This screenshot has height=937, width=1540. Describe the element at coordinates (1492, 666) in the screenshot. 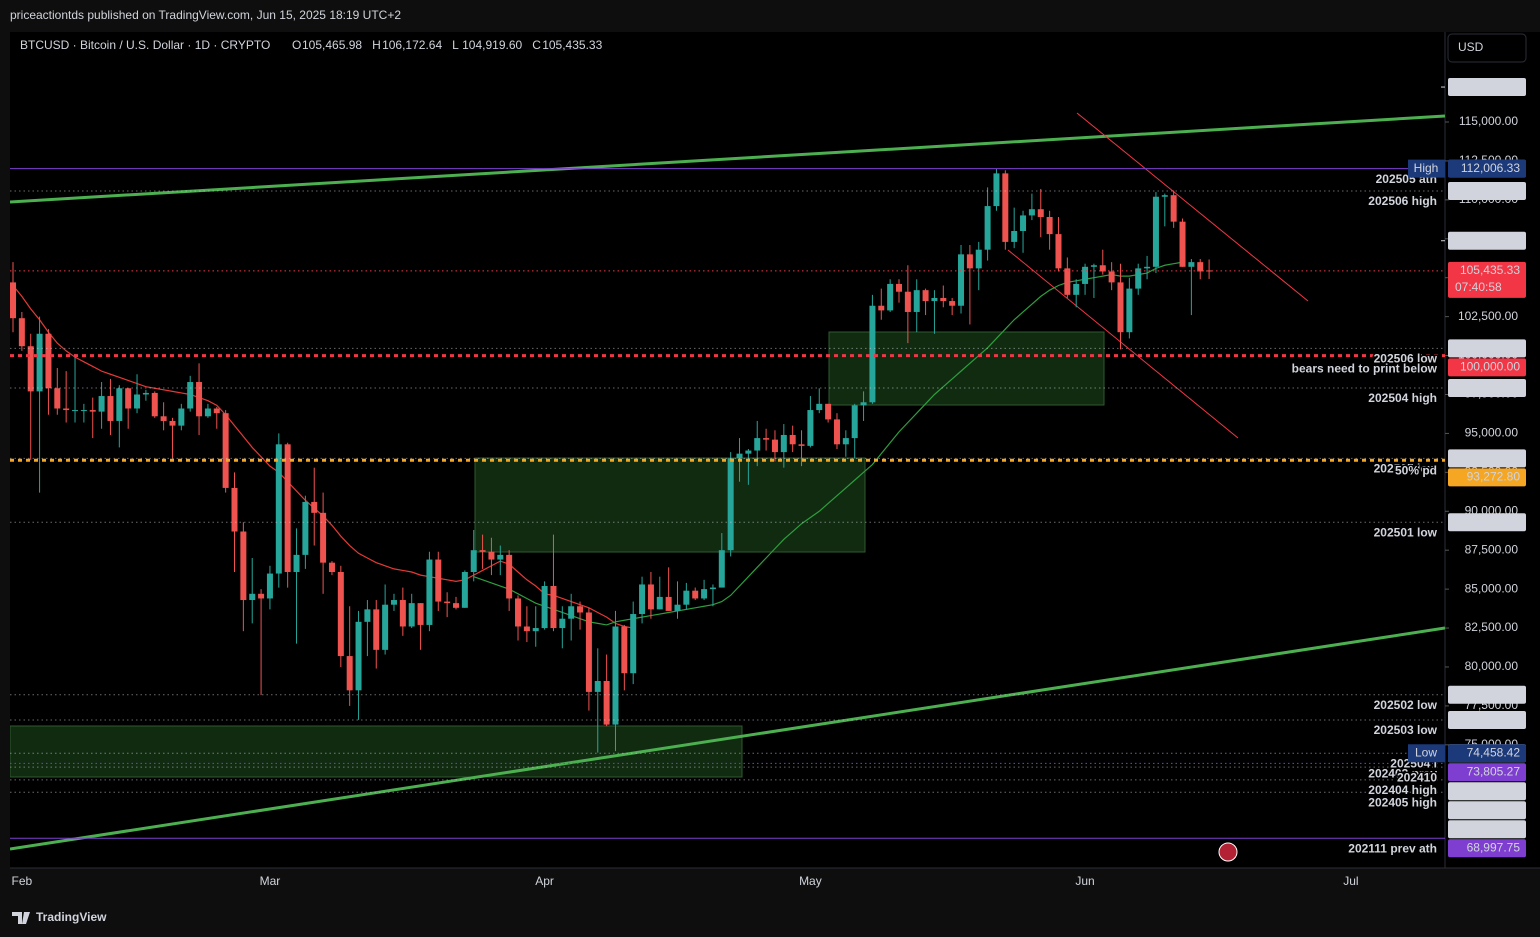

I see `y-tick-label: 80,000.00` at that location.